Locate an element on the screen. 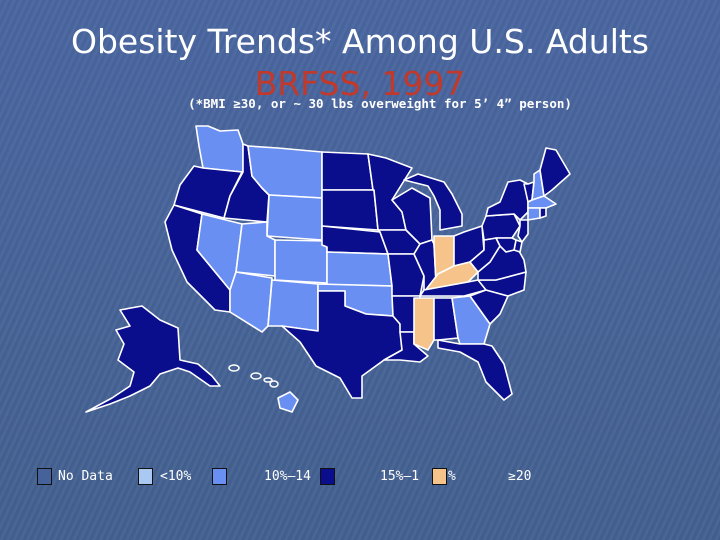 The height and width of the screenshot is (540, 720). state-FL is located at coordinates (475, 370).